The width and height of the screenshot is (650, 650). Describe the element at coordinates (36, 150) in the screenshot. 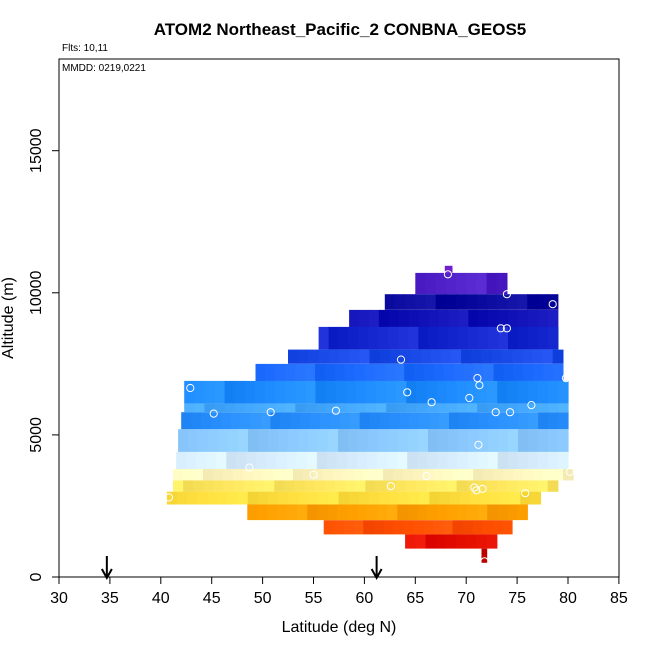

I see `y-tick-label: 15000` at that location.